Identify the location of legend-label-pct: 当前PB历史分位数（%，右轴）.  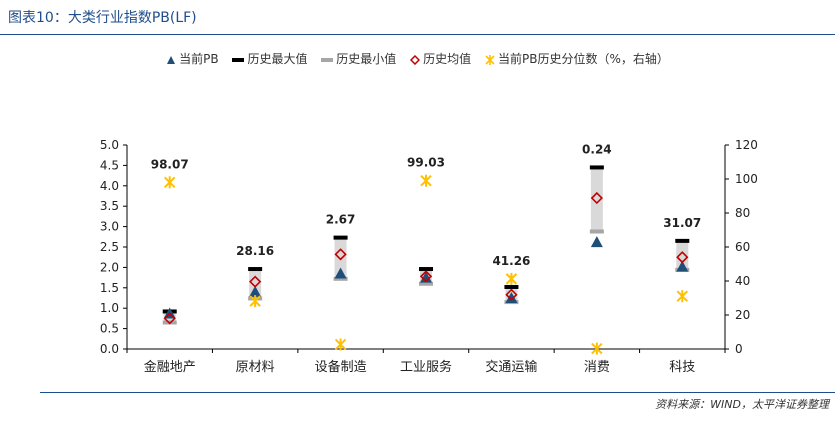
(583, 59).